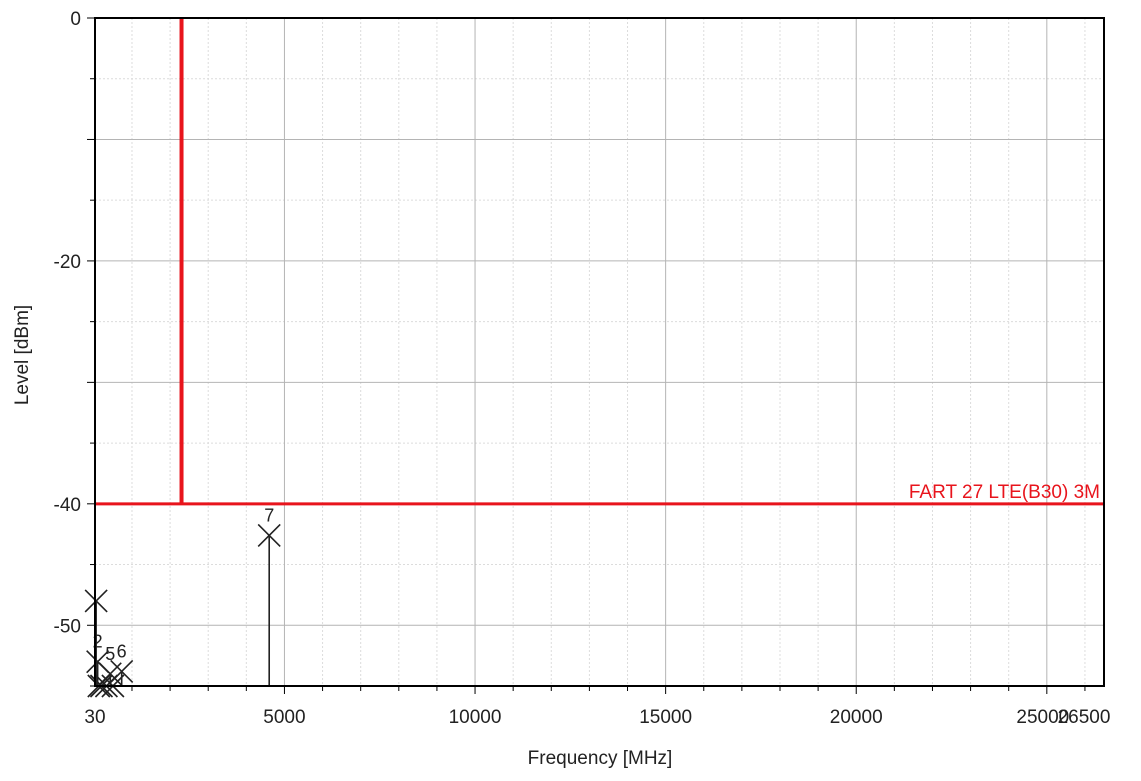  Describe the element at coordinates (110, 654) in the screenshot. I see `marker-label: 5` at that location.